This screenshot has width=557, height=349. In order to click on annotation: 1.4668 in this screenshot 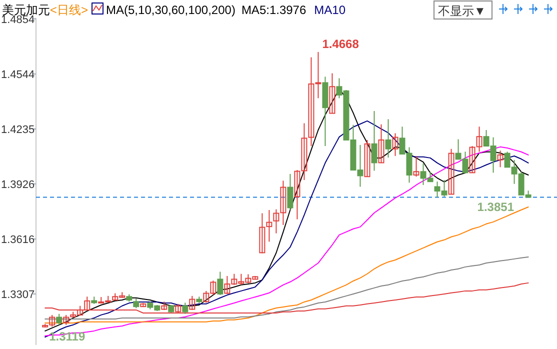, I will do `click(341, 43)`.